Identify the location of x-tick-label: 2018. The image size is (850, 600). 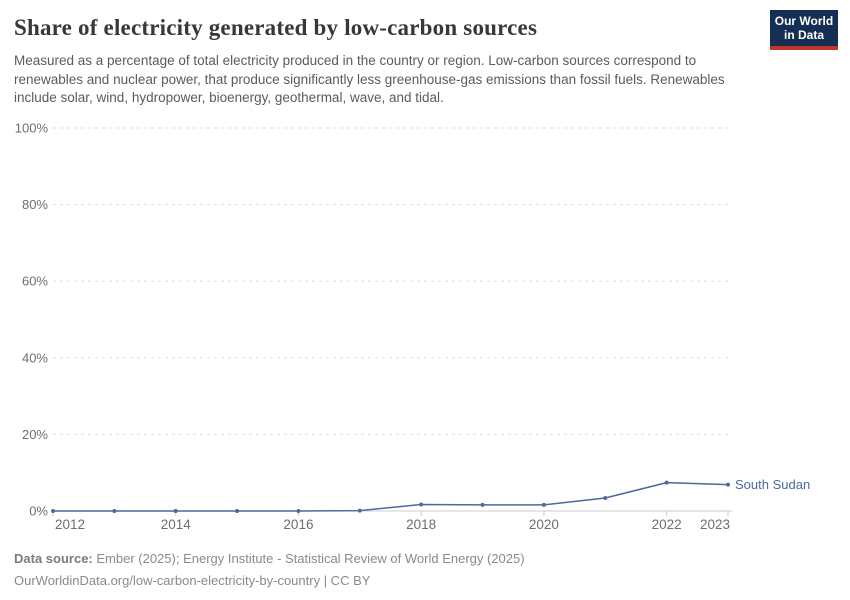
(421, 524).